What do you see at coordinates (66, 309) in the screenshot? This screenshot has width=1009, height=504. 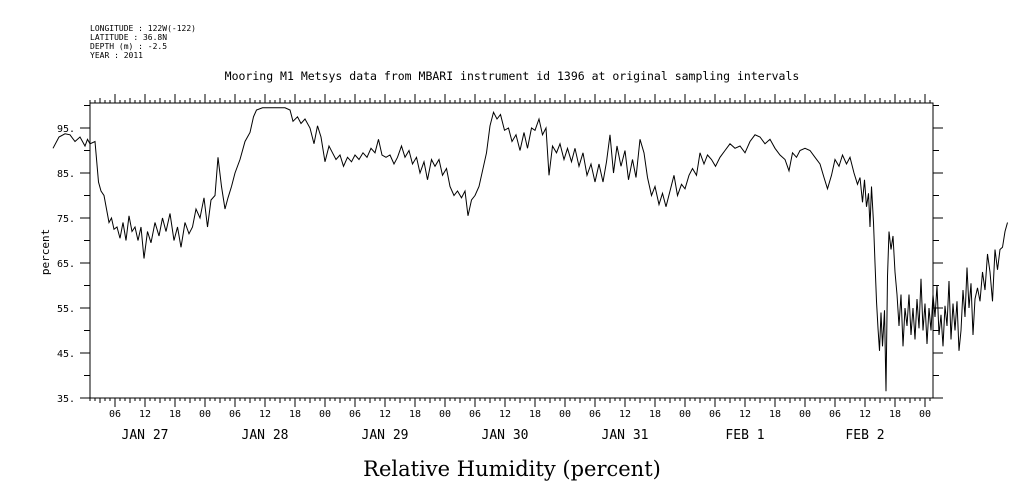 I see `y-tick-label: 55.` at bounding box center [66, 309].